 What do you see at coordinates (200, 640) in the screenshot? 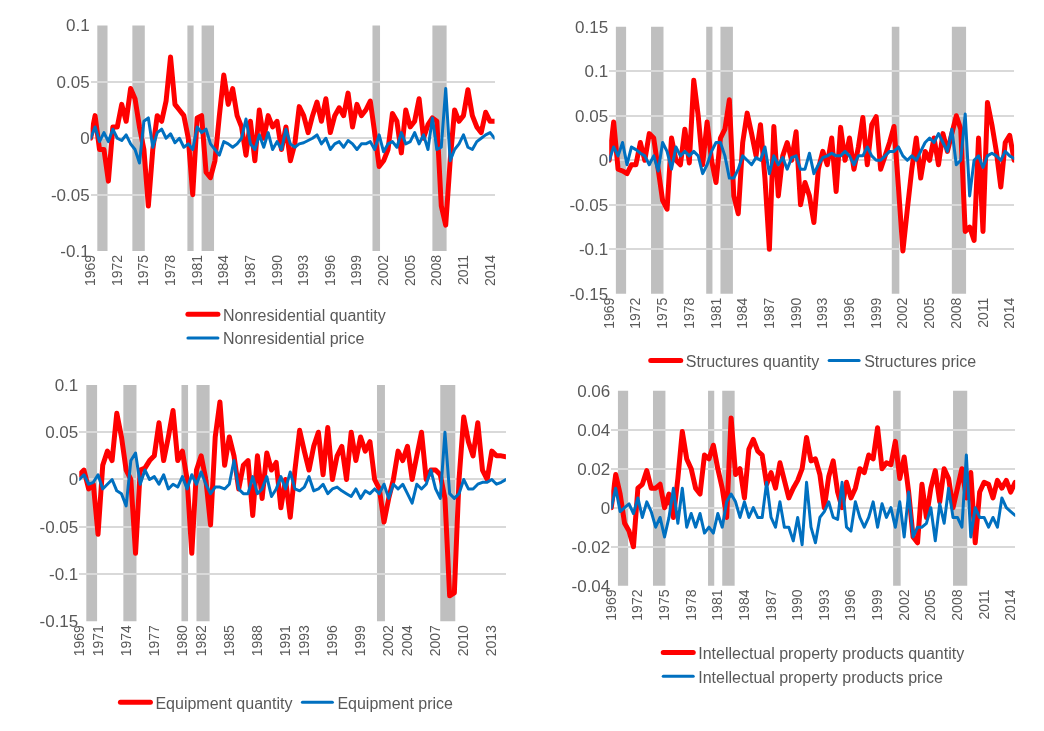
I see `x-tick-label: 1982` at bounding box center [200, 640].